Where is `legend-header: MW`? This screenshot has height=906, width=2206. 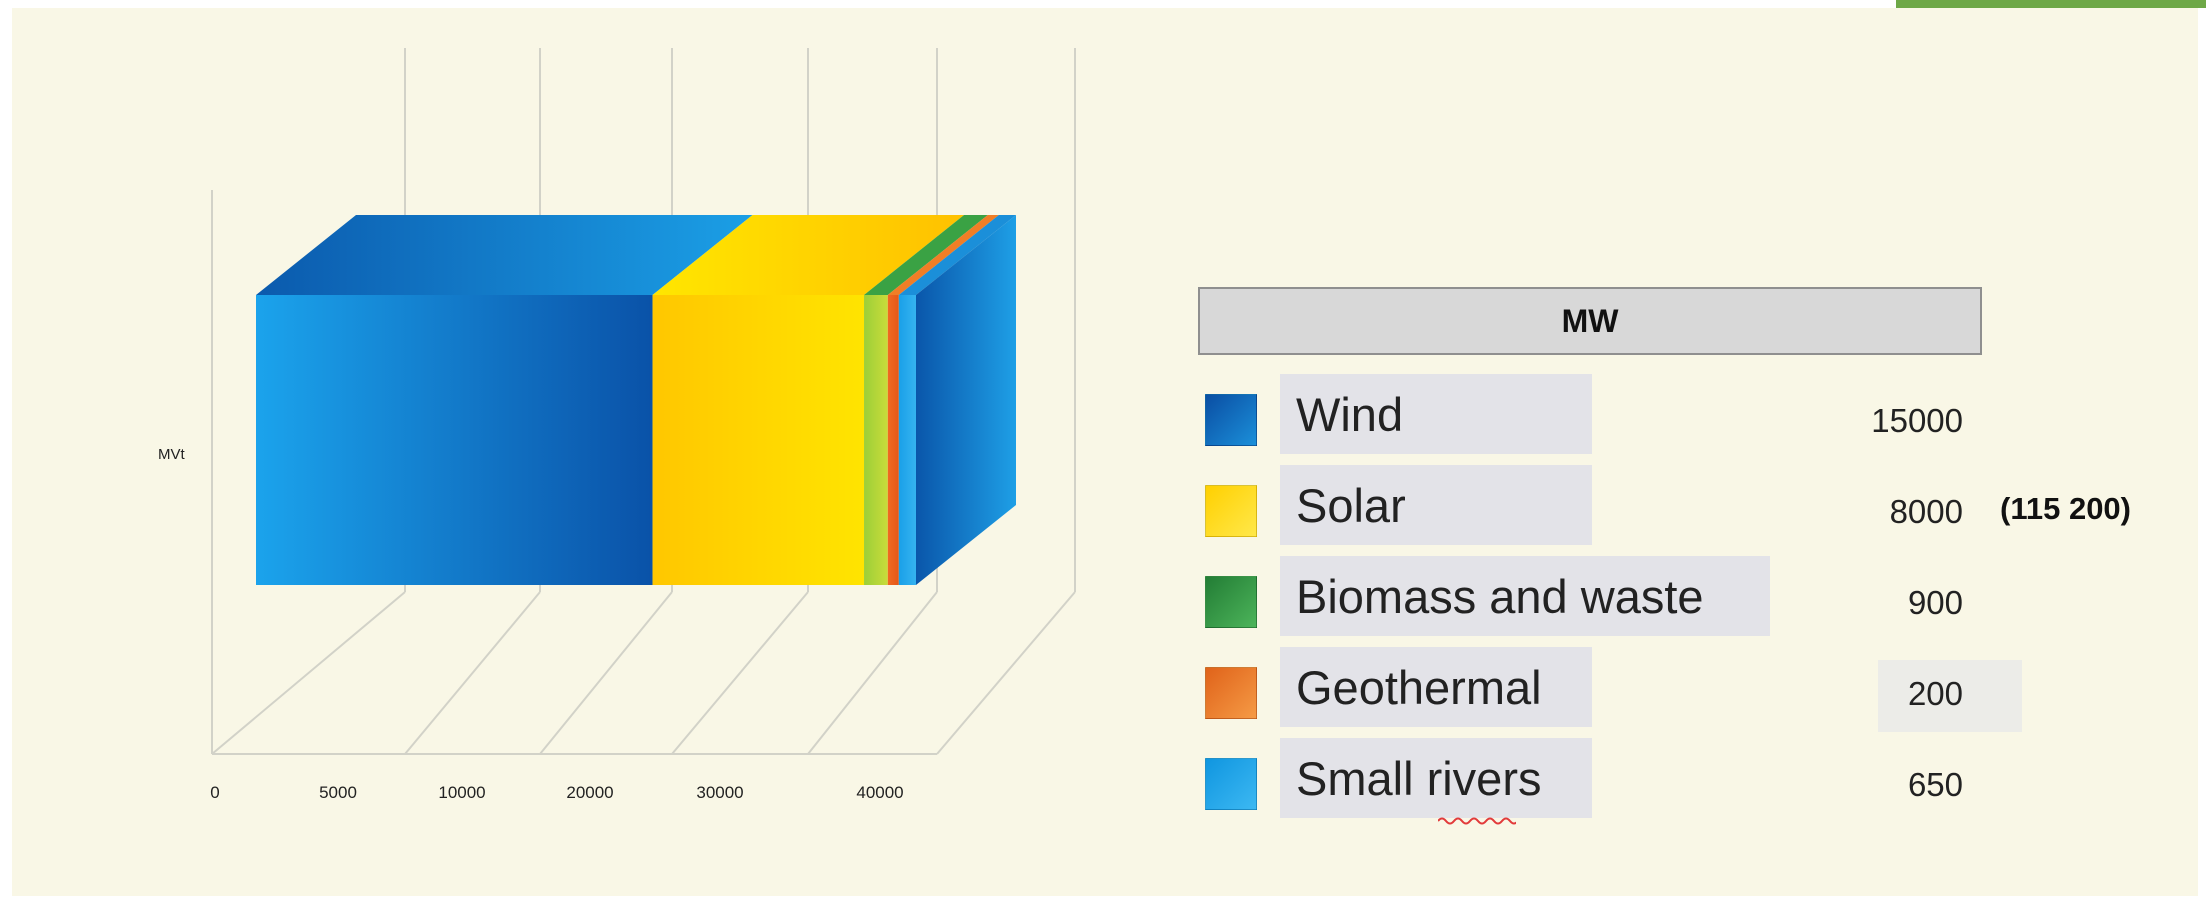 legend-header: MW is located at coordinates (1590, 321).